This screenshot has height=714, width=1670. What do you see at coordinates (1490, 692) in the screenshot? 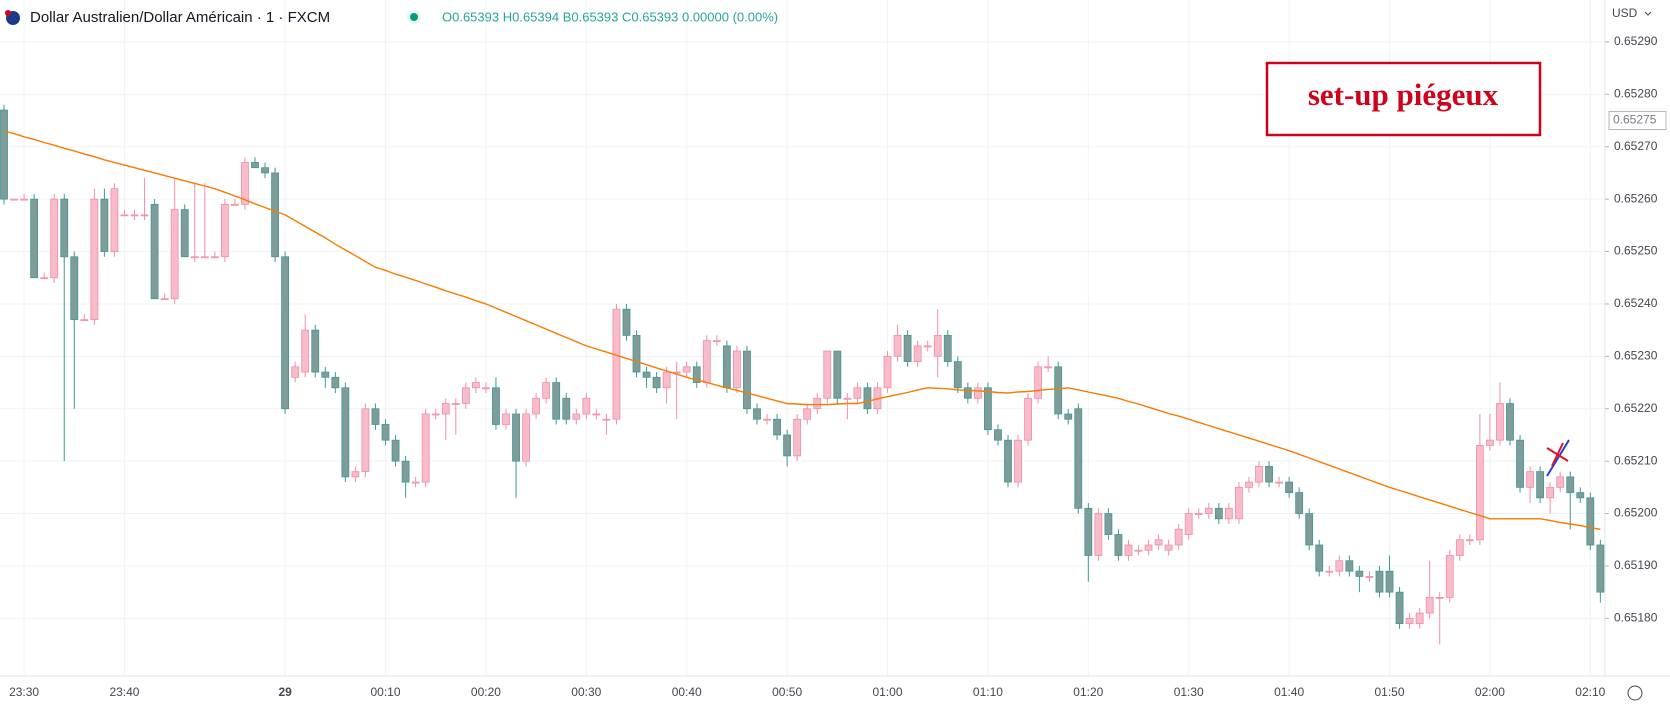
I see `x-tick-label: 02:00` at bounding box center [1490, 692].